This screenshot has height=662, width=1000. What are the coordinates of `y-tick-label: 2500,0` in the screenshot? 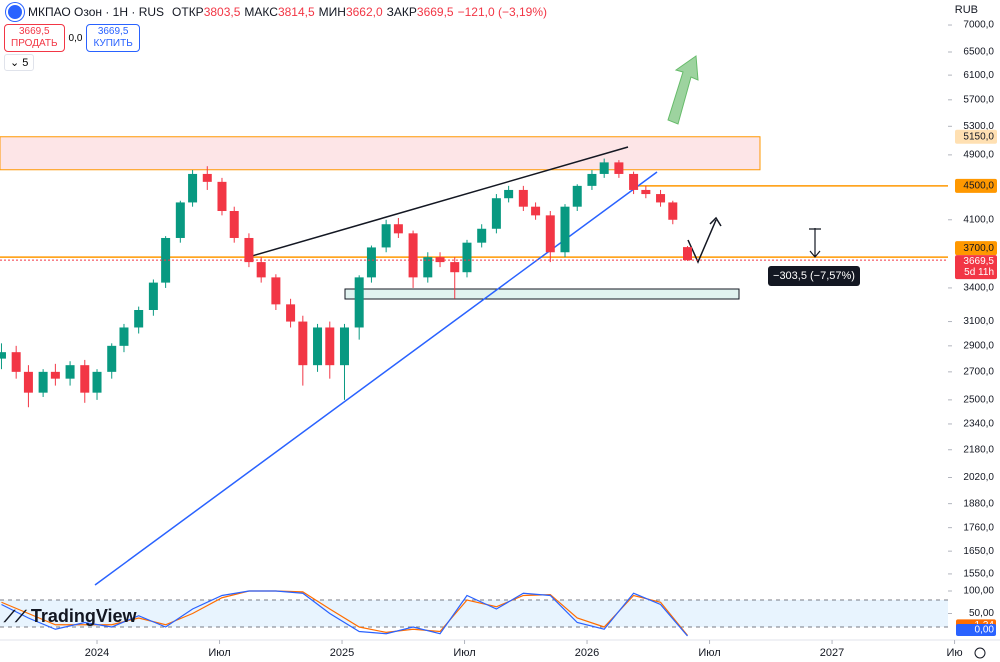 It's located at (978, 400).